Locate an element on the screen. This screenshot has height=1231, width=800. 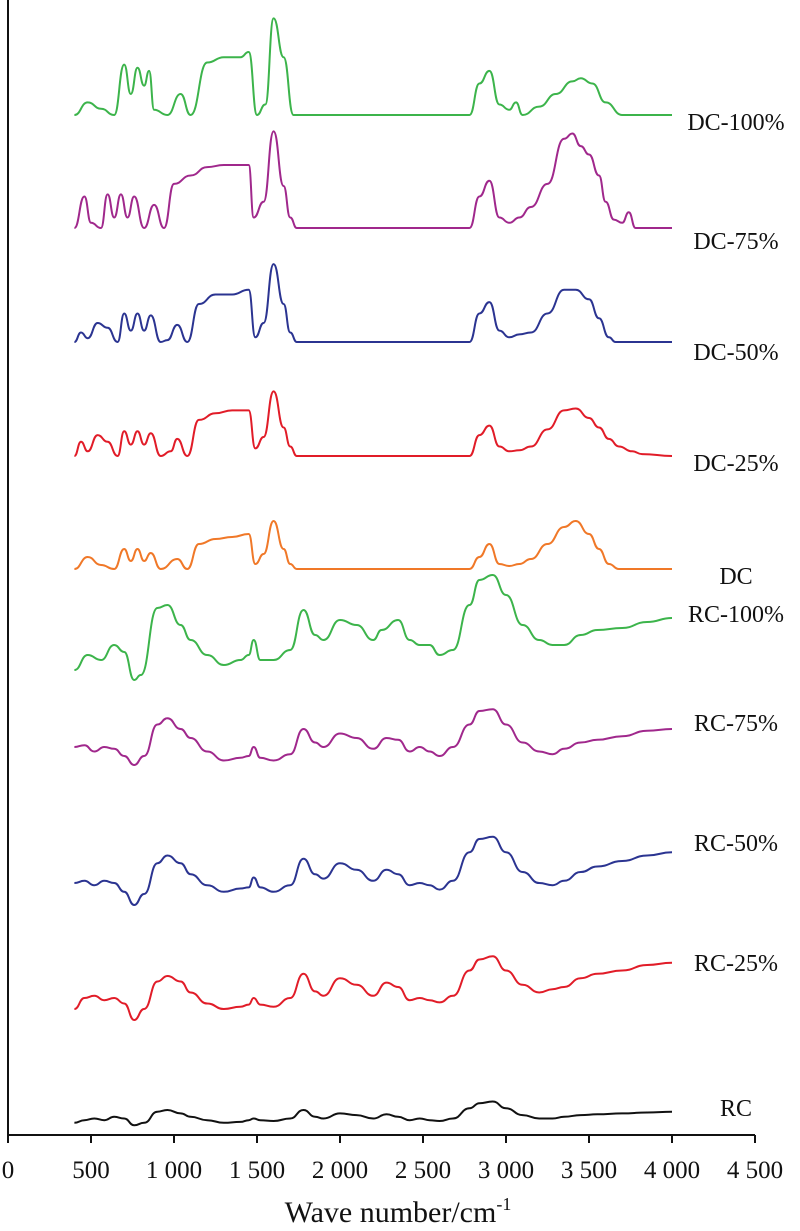
series-label-dc-100-pct: DC-100% is located at coordinates (735, 123).